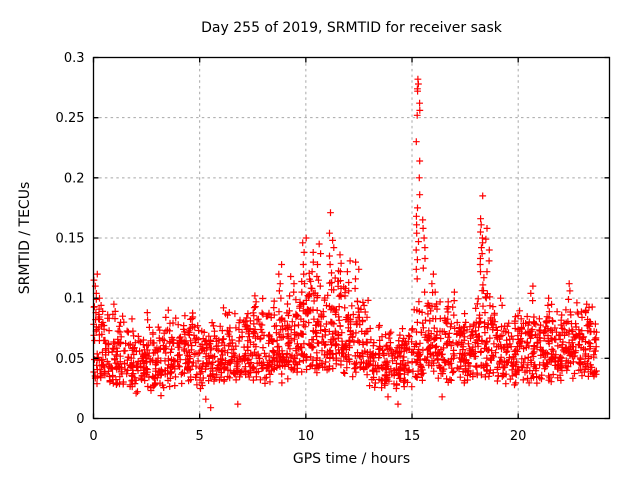 Image resolution: width=640 pixels, height=480 pixels. I want to click on svg-text: 10, so click(306, 436).